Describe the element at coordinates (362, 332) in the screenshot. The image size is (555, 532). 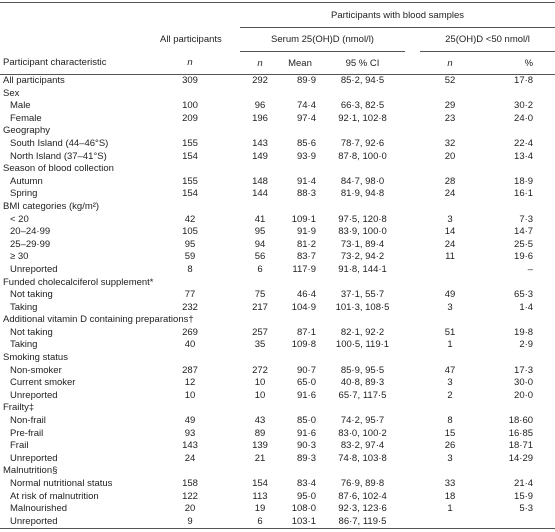
I see `cell: 82·1, 92·2` at that location.